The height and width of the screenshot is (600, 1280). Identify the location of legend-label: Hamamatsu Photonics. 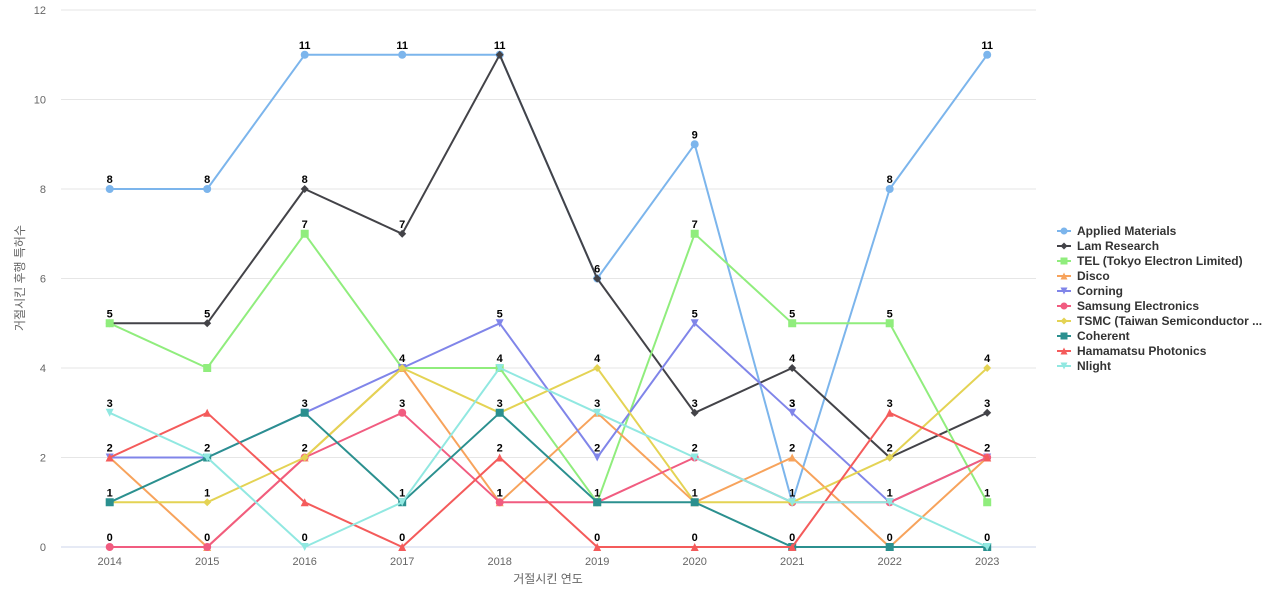
(1142, 351).